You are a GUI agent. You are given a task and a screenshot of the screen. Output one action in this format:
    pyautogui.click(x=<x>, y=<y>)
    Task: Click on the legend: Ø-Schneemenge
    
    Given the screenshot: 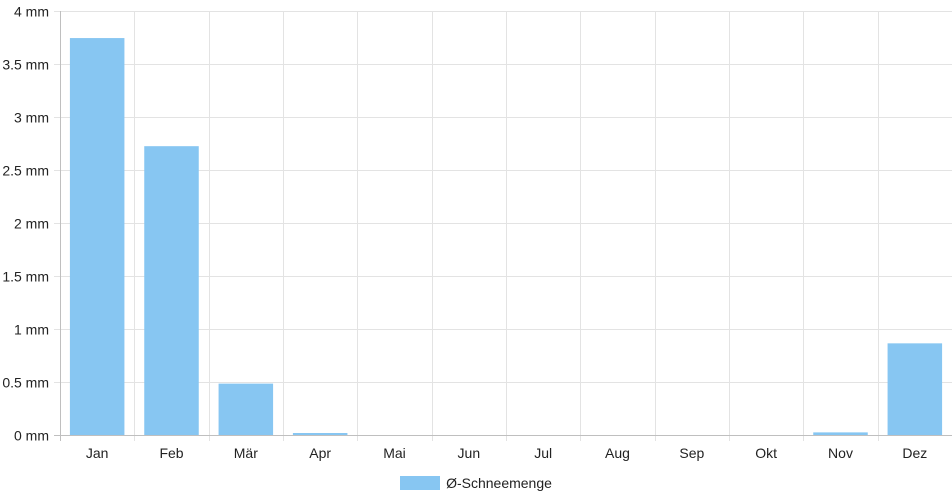 What is the action you would take?
    pyautogui.click(x=476, y=483)
    